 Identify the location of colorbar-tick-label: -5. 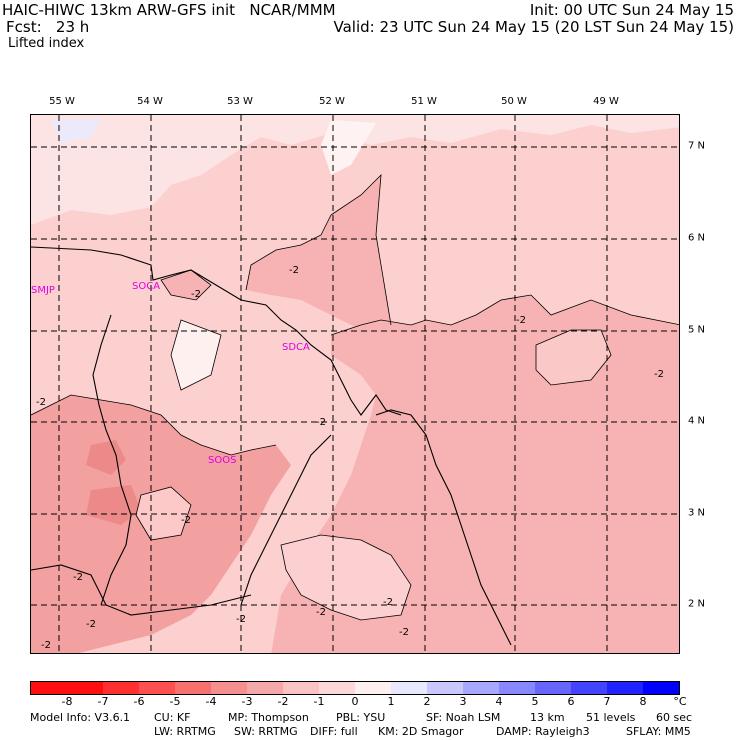
(175, 701).